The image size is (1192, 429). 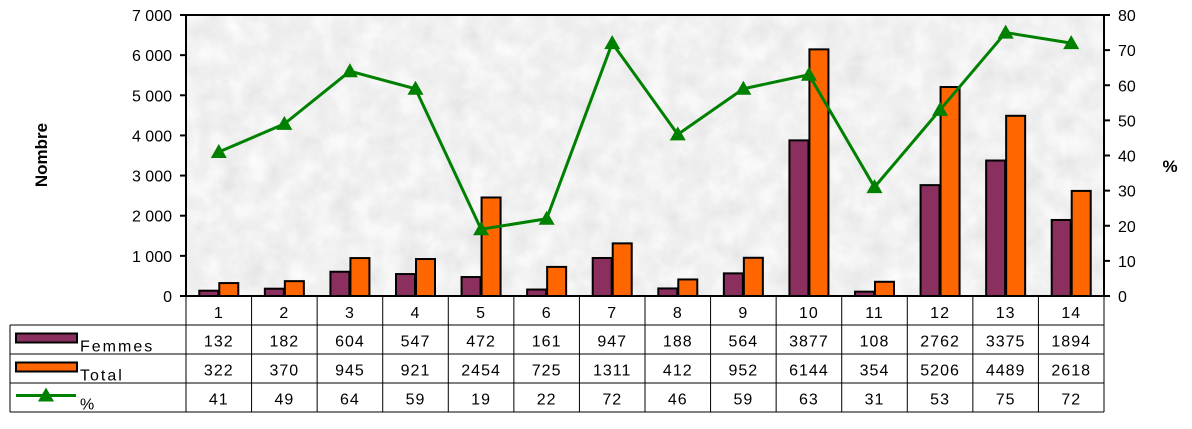 What do you see at coordinates (744, 371) in the screenshot?
I see `table-cell: 952` at bounding box center [744, 371].